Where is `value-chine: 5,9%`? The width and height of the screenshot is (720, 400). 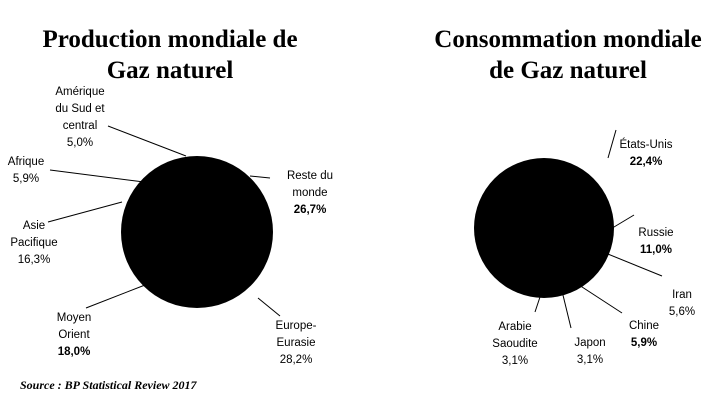 value-chine: 5,9% is located at coordinates (644, 343).